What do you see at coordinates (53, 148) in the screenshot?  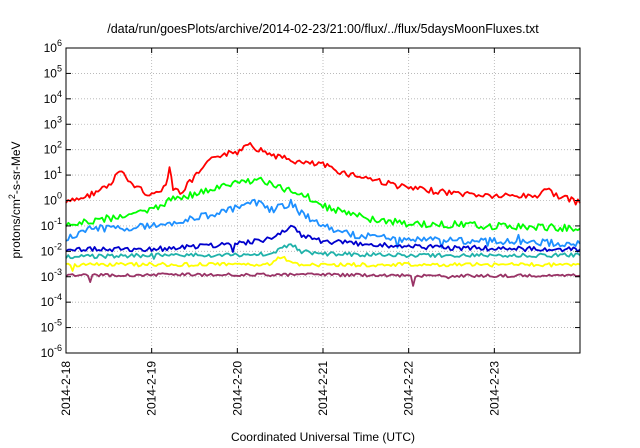 I see `y-tick-label: 10²` at bounding box center [53, 148].